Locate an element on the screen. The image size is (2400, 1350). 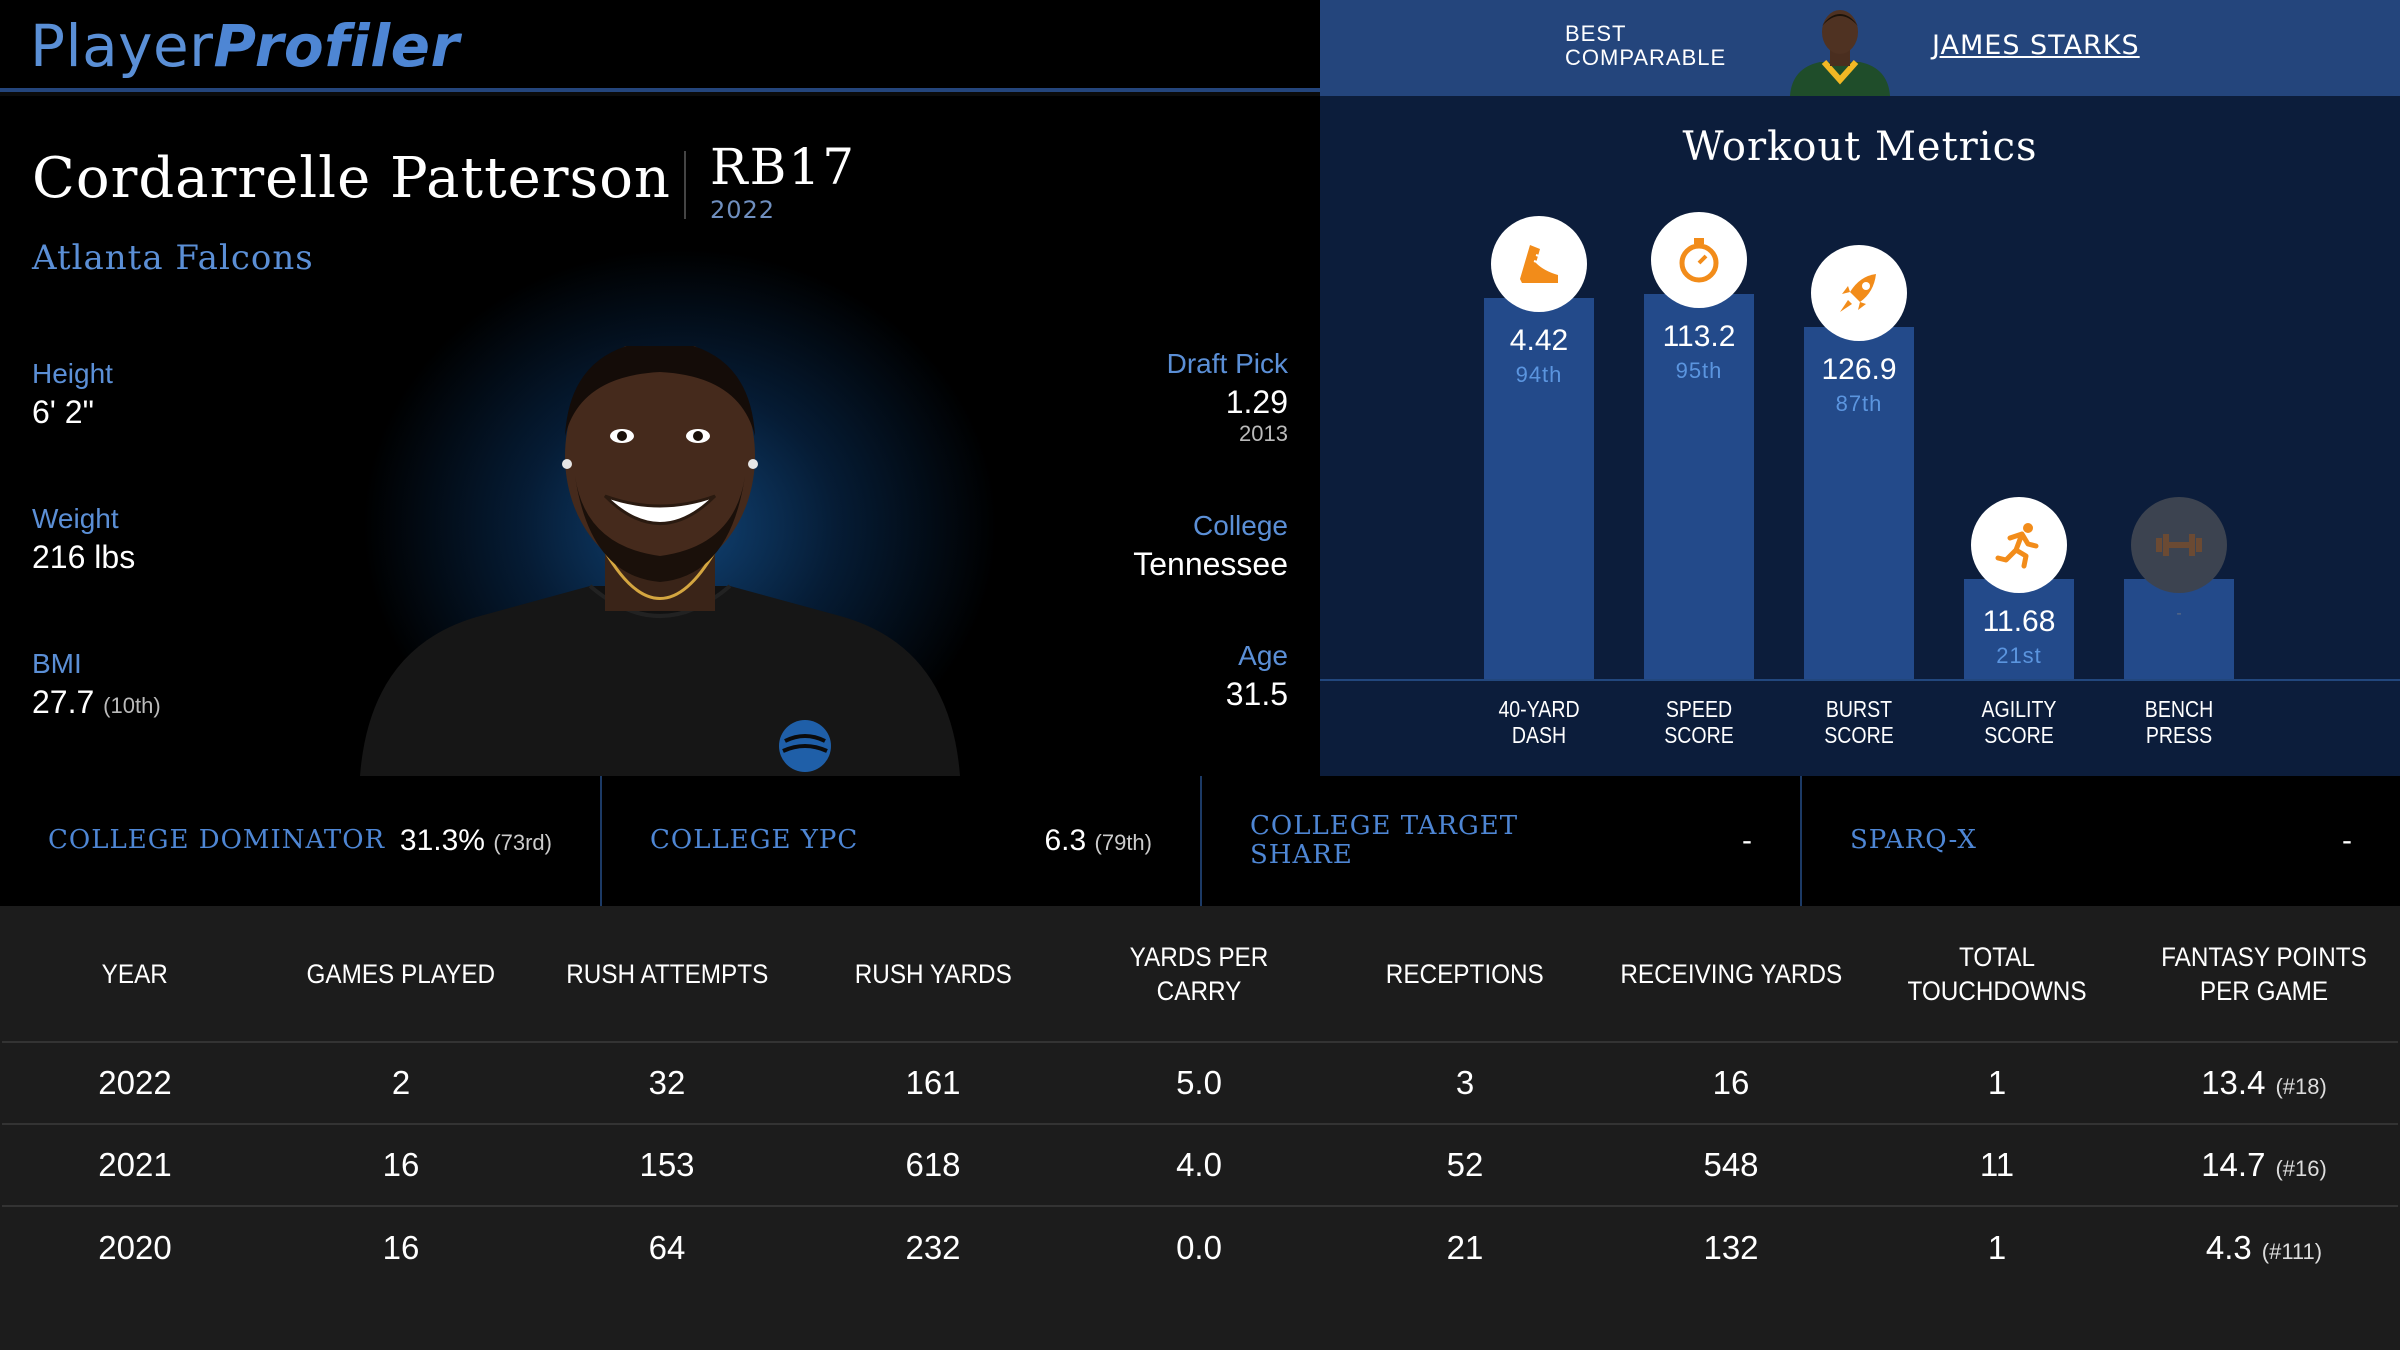
workout-bar-speed-score is located at coordinates (1699, 486).